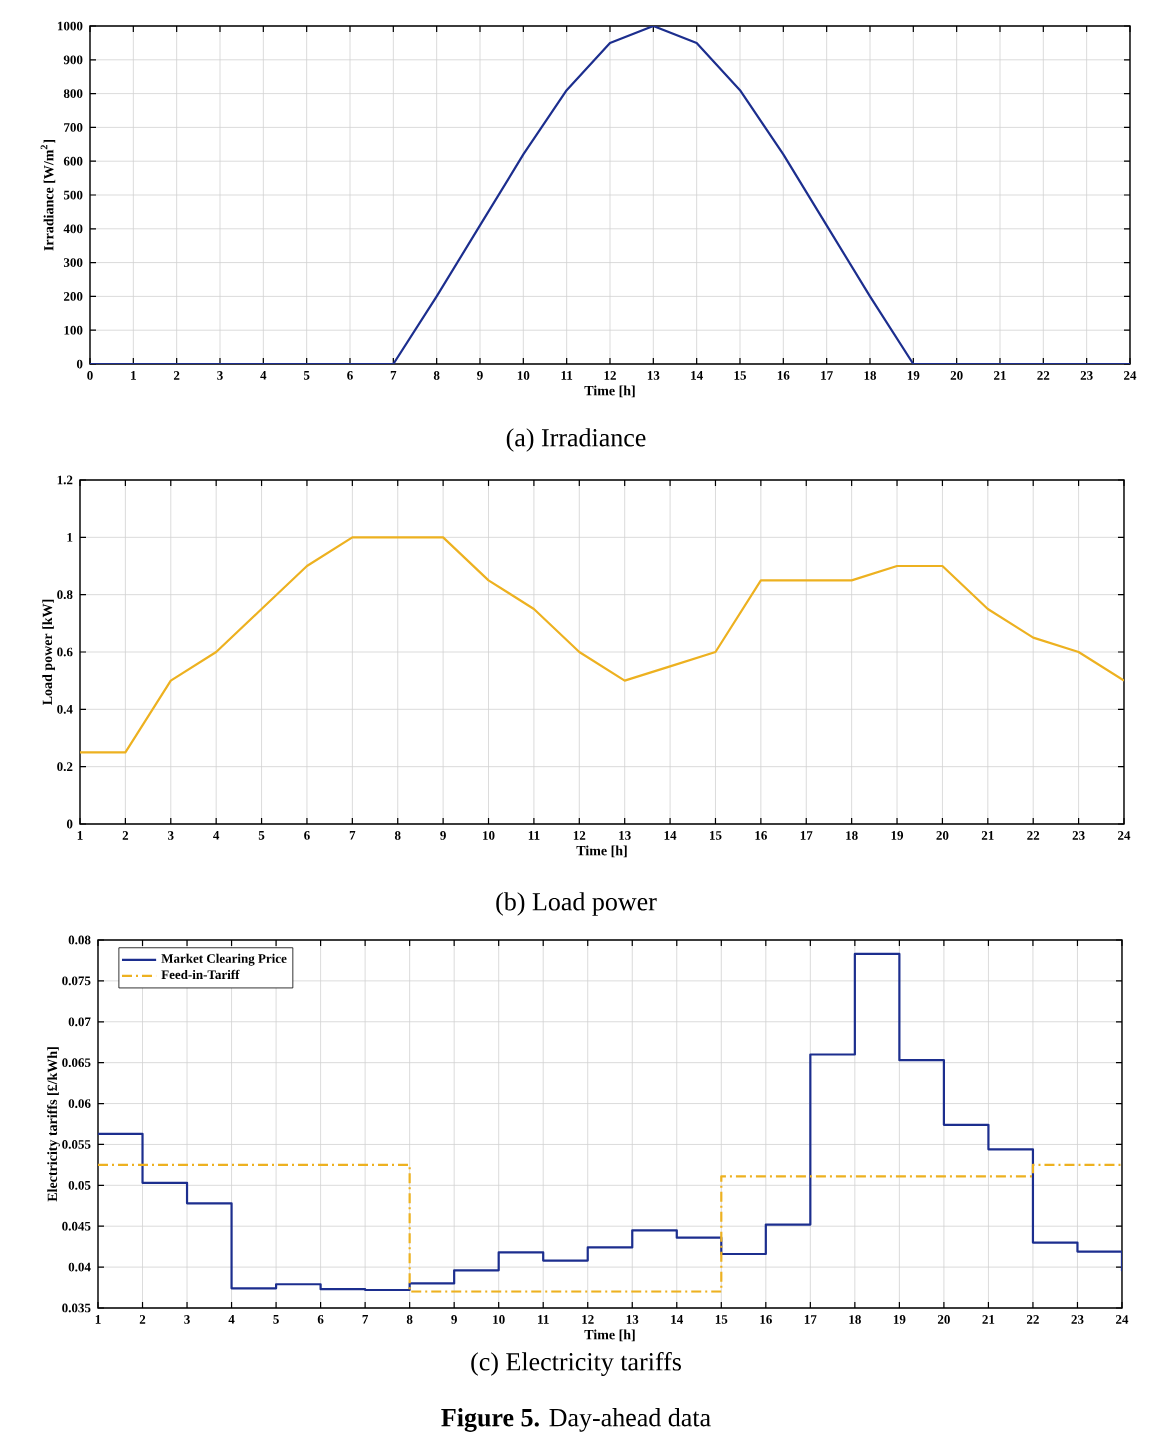 The height and width of the screenshot is (1456, 1154). I want to click on text: Figure 5. Day-ahead data, so click(576, 1420).